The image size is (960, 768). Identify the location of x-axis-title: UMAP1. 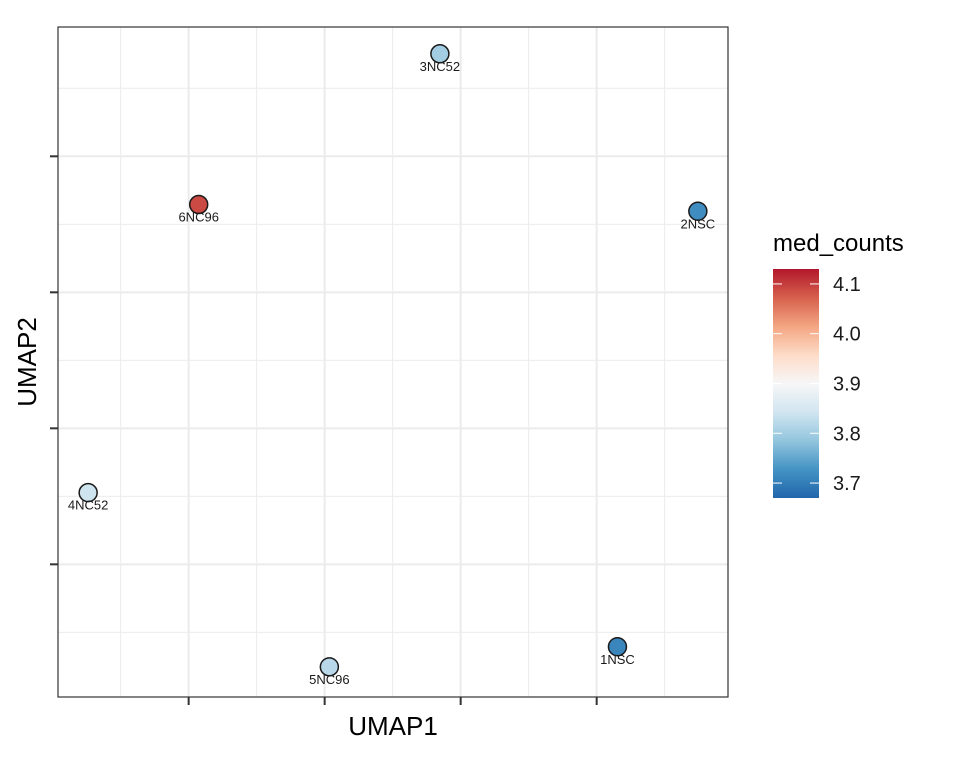
(393, 726).